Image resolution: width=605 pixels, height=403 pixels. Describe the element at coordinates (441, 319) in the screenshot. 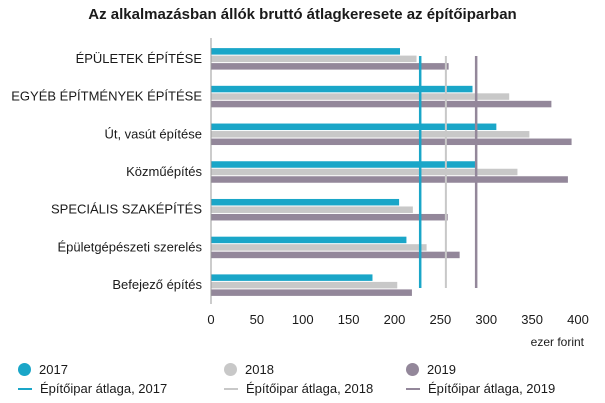

I see `x-tick-label-250: 250` at that location.